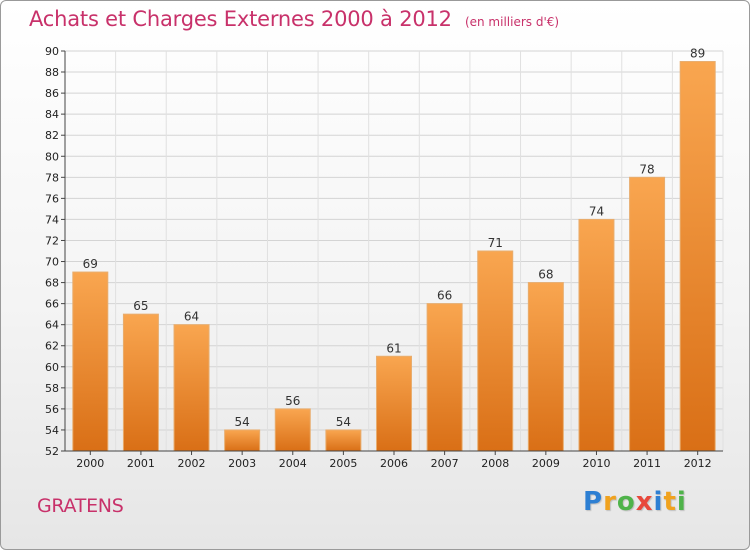  What do you see at coordinates (394, 463) in the screenshot?
I see `x-tick-label: 2006` at bounding box center [394, 463].